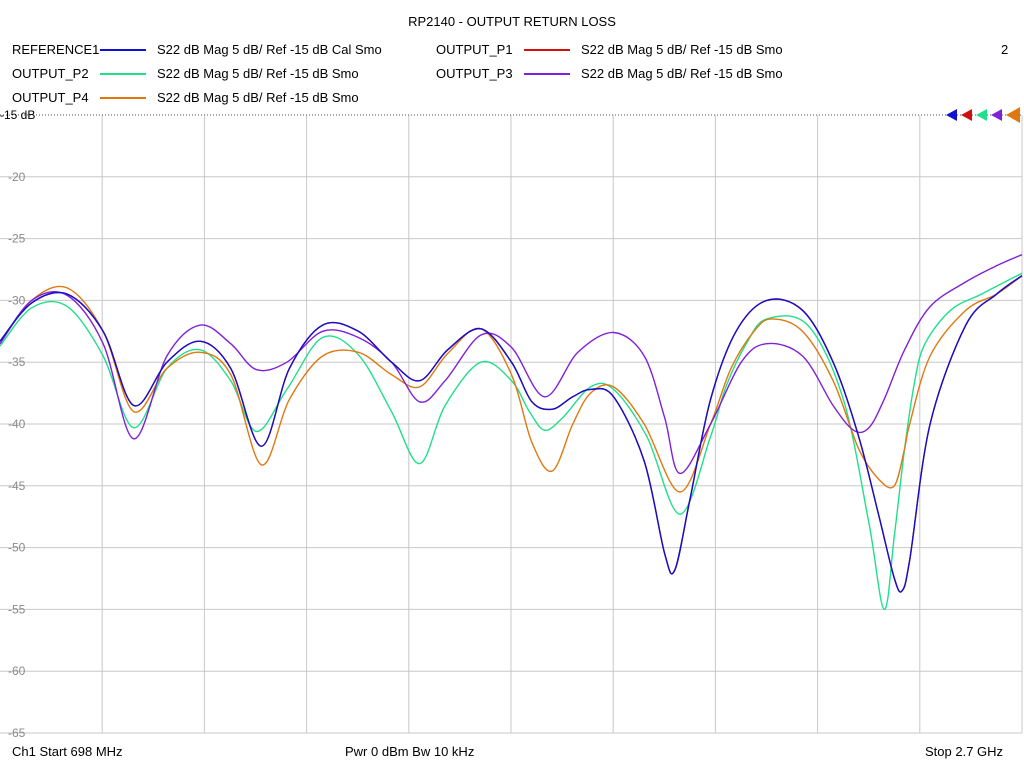 This screenshot has height=768, width=1024. What do you see at coordinates (410, 751) in the screenshot?
I see `power-bandwidth: Pwr 0 dBm Bw 10 kHz` at bounding box center [410, 751].